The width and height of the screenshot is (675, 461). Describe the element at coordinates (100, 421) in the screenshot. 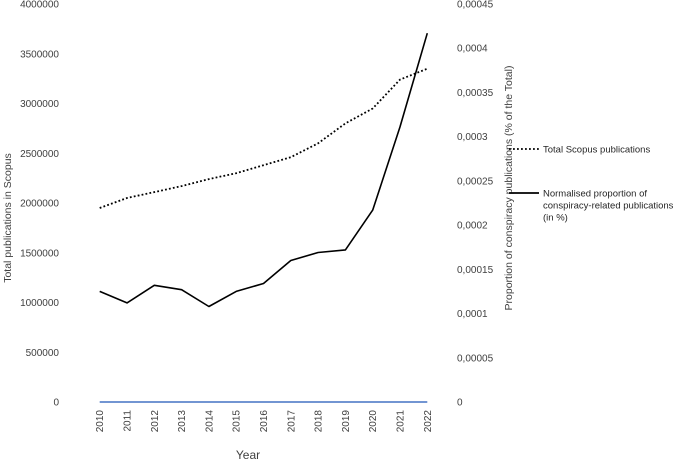

I see `x-tick-label: 2010` at that location.